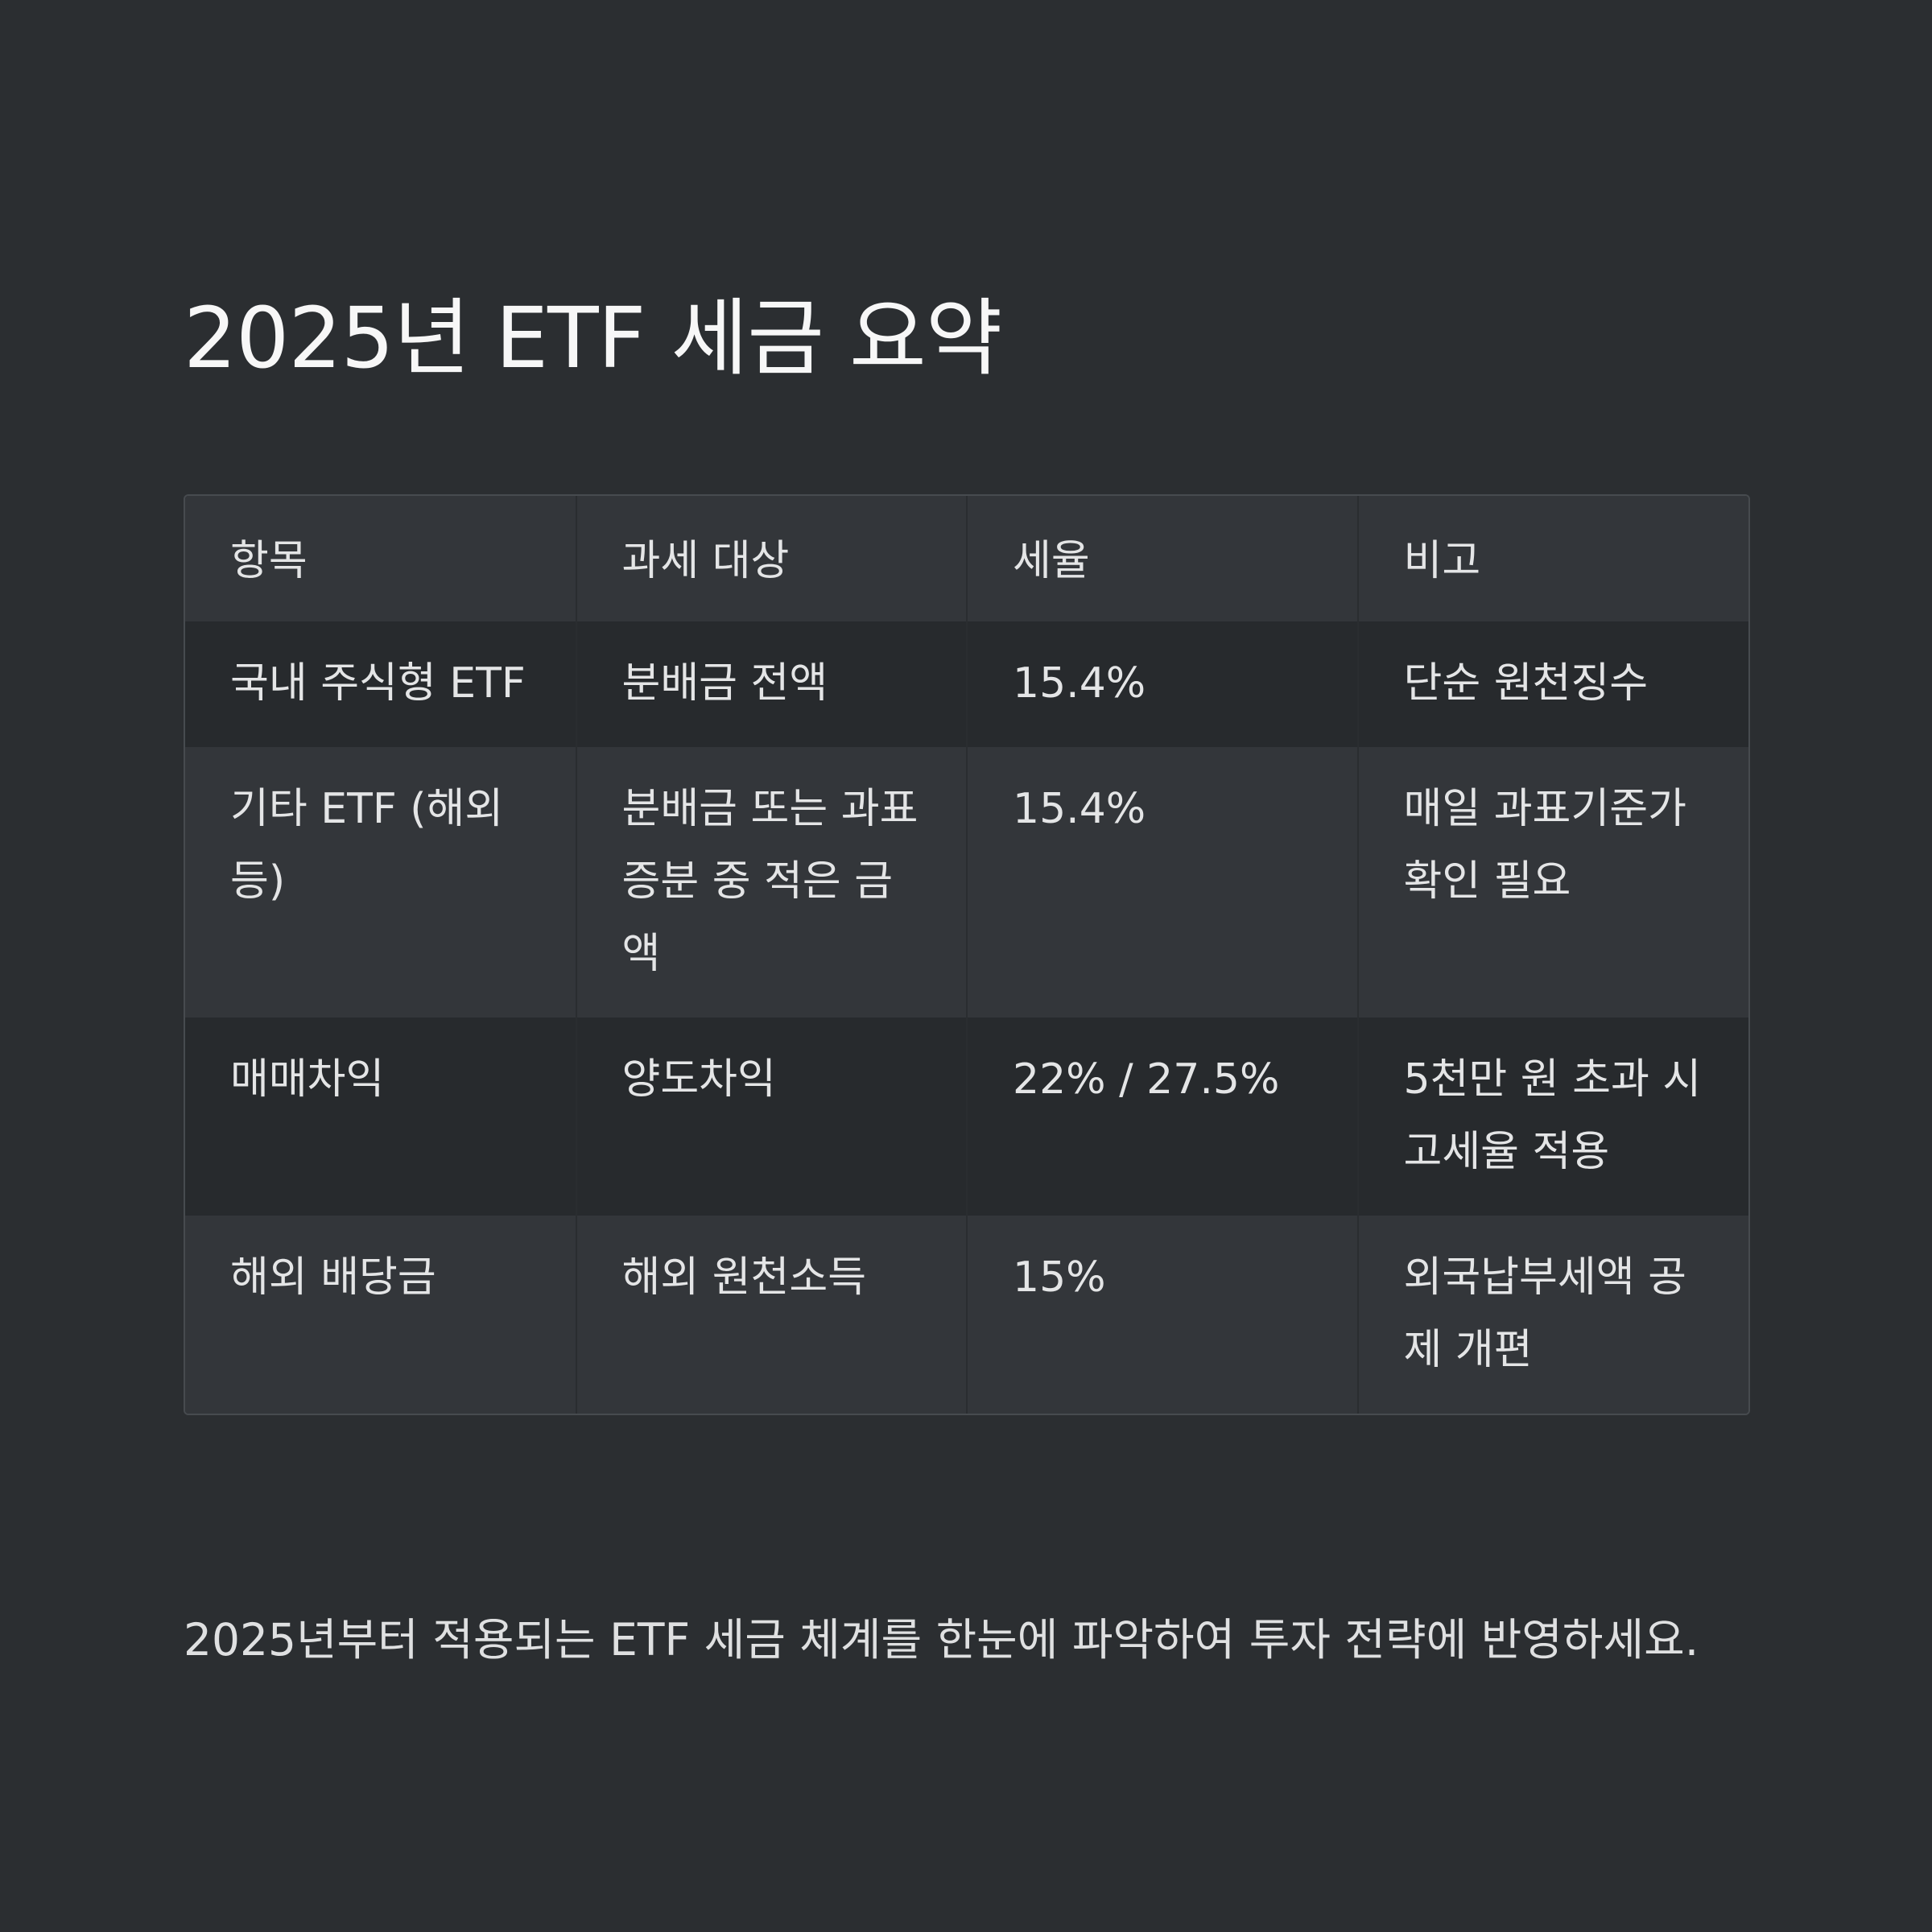  Describe the element at coordinates (1163, 558) in the screenshot. I see `header-rate: 세율` at that location.